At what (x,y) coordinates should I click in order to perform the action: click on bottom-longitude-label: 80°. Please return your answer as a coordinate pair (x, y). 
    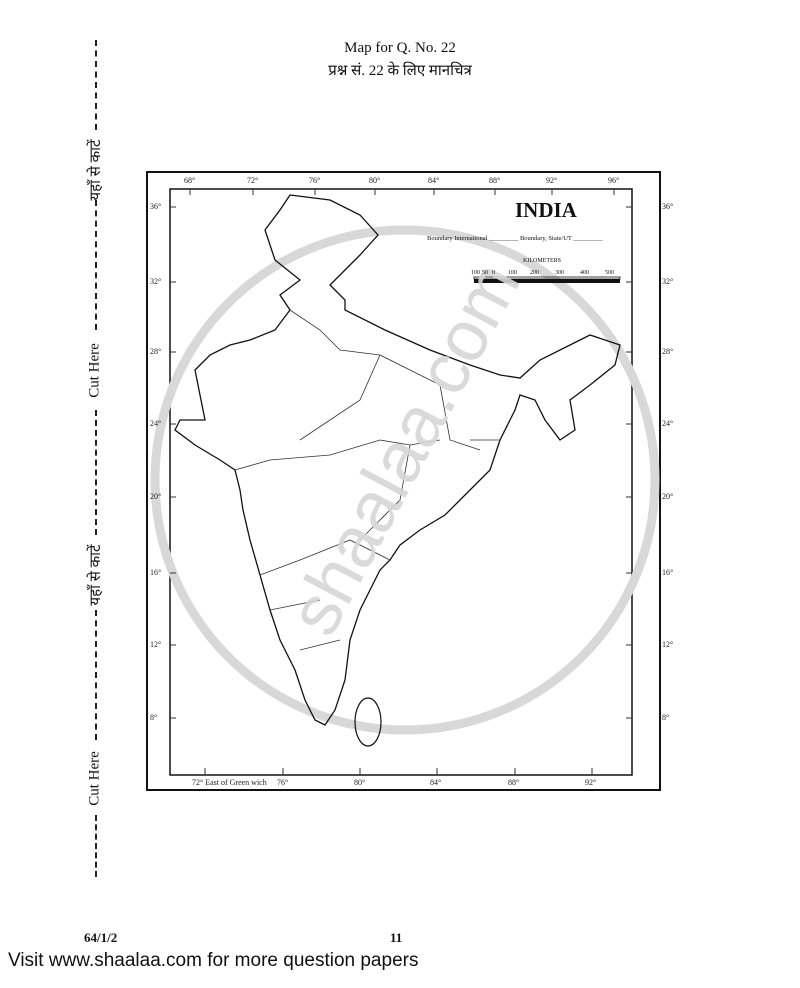
    Looking at the image, I should click on (360, 782).